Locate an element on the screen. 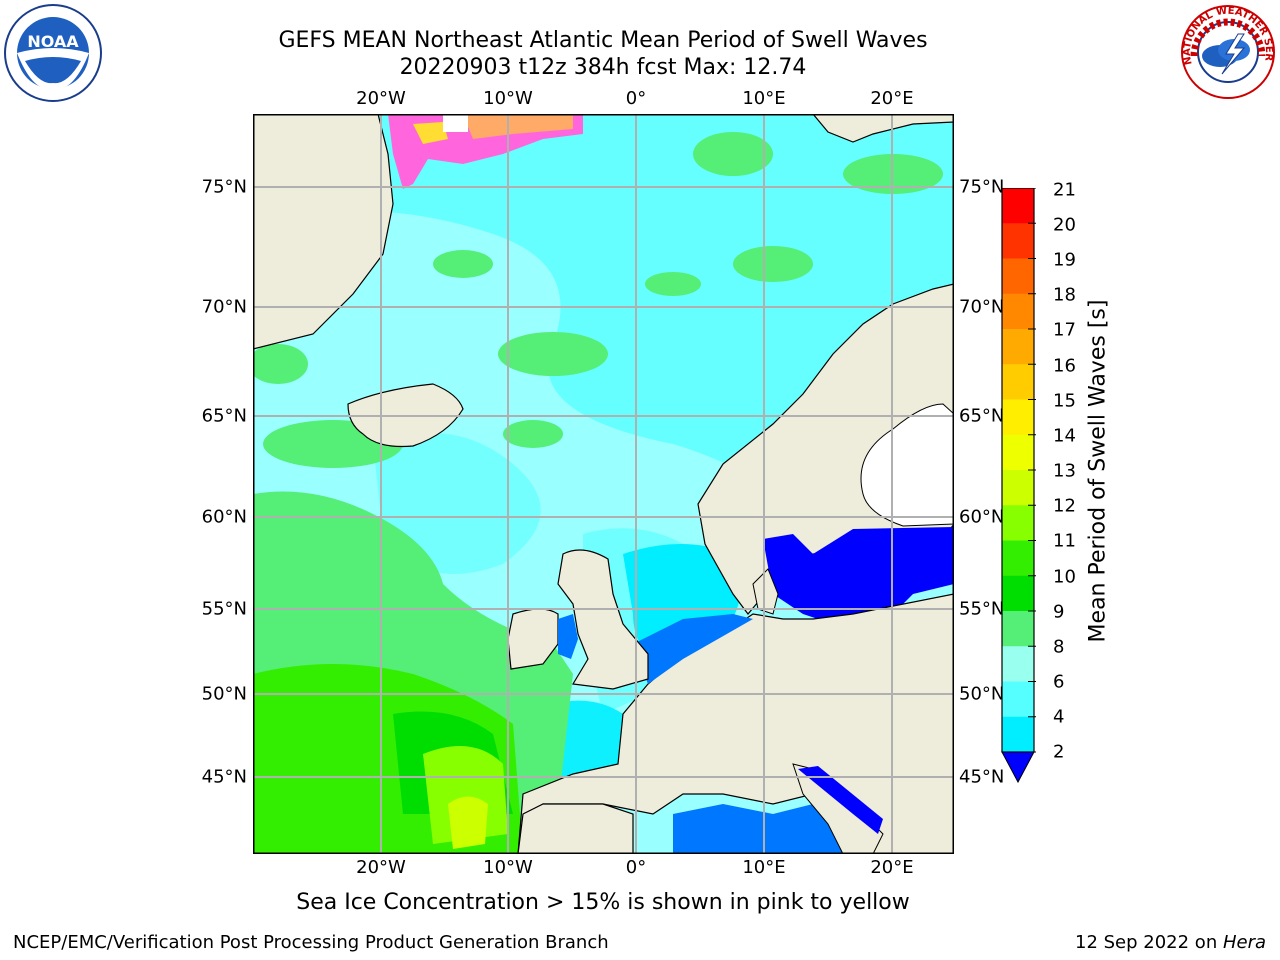 This screenshot has width=1280, height=960. colorbar-extend-arrow is located at coordinates (1018, 767).